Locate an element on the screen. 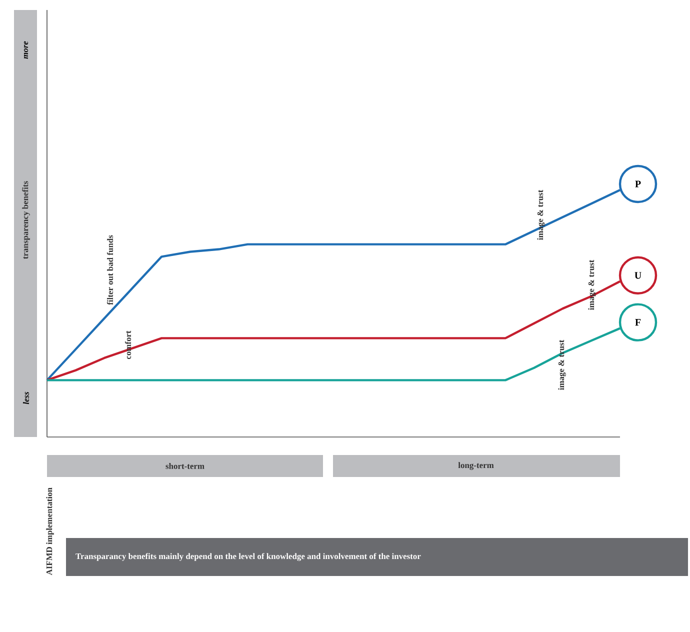 The height and width of the screenshot is (632, 690). y-axis-title: transparency benefits is located at coordinates (26, 220).